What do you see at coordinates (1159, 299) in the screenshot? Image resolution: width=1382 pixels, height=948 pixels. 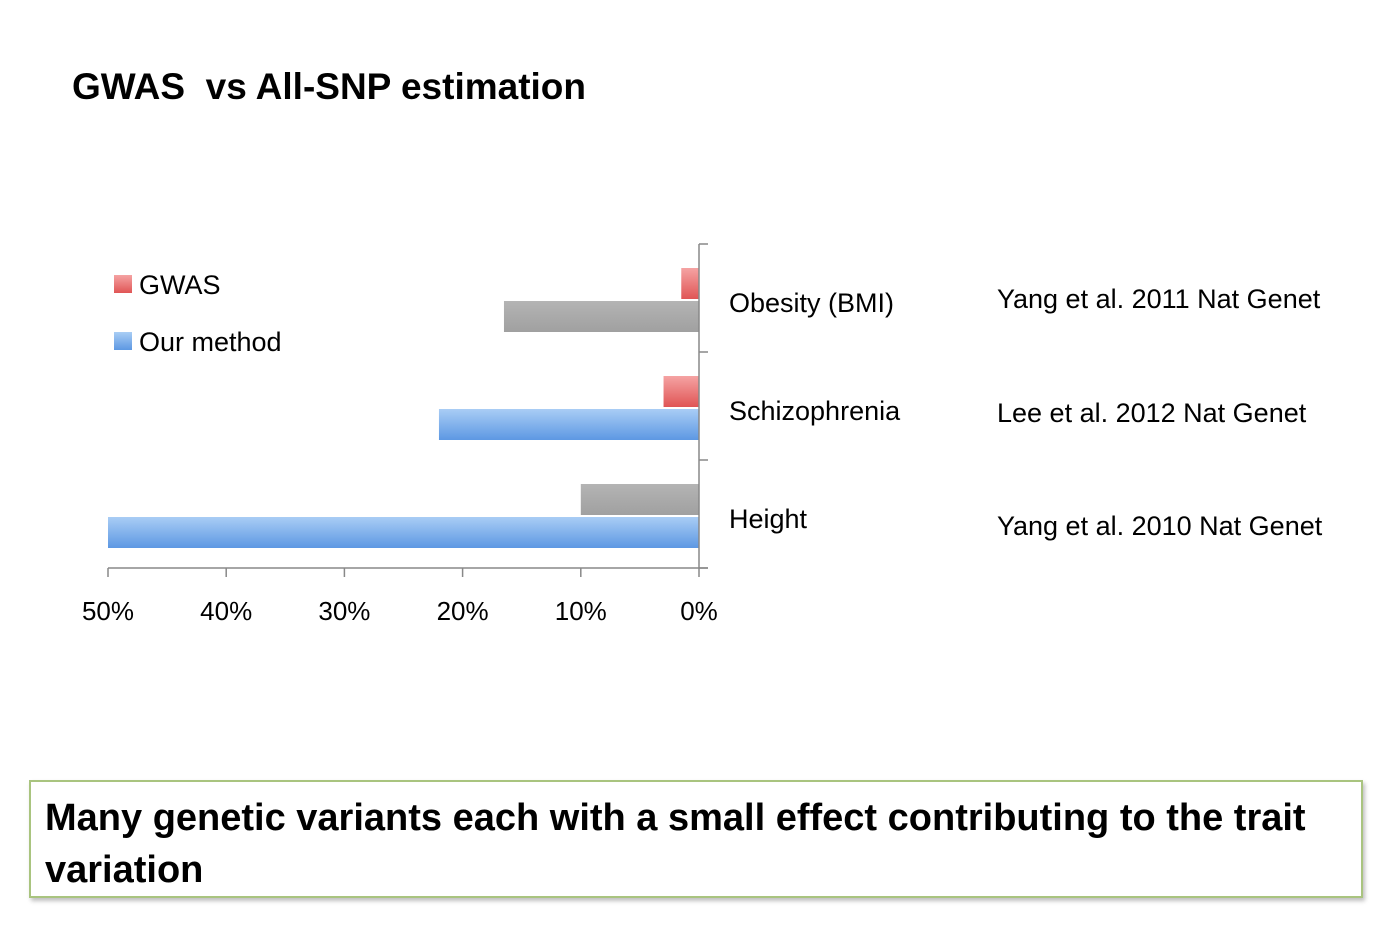 I see `reference-obesity: Yang et al. 2011 Nat Genet` at bounding box center [1159, 299].